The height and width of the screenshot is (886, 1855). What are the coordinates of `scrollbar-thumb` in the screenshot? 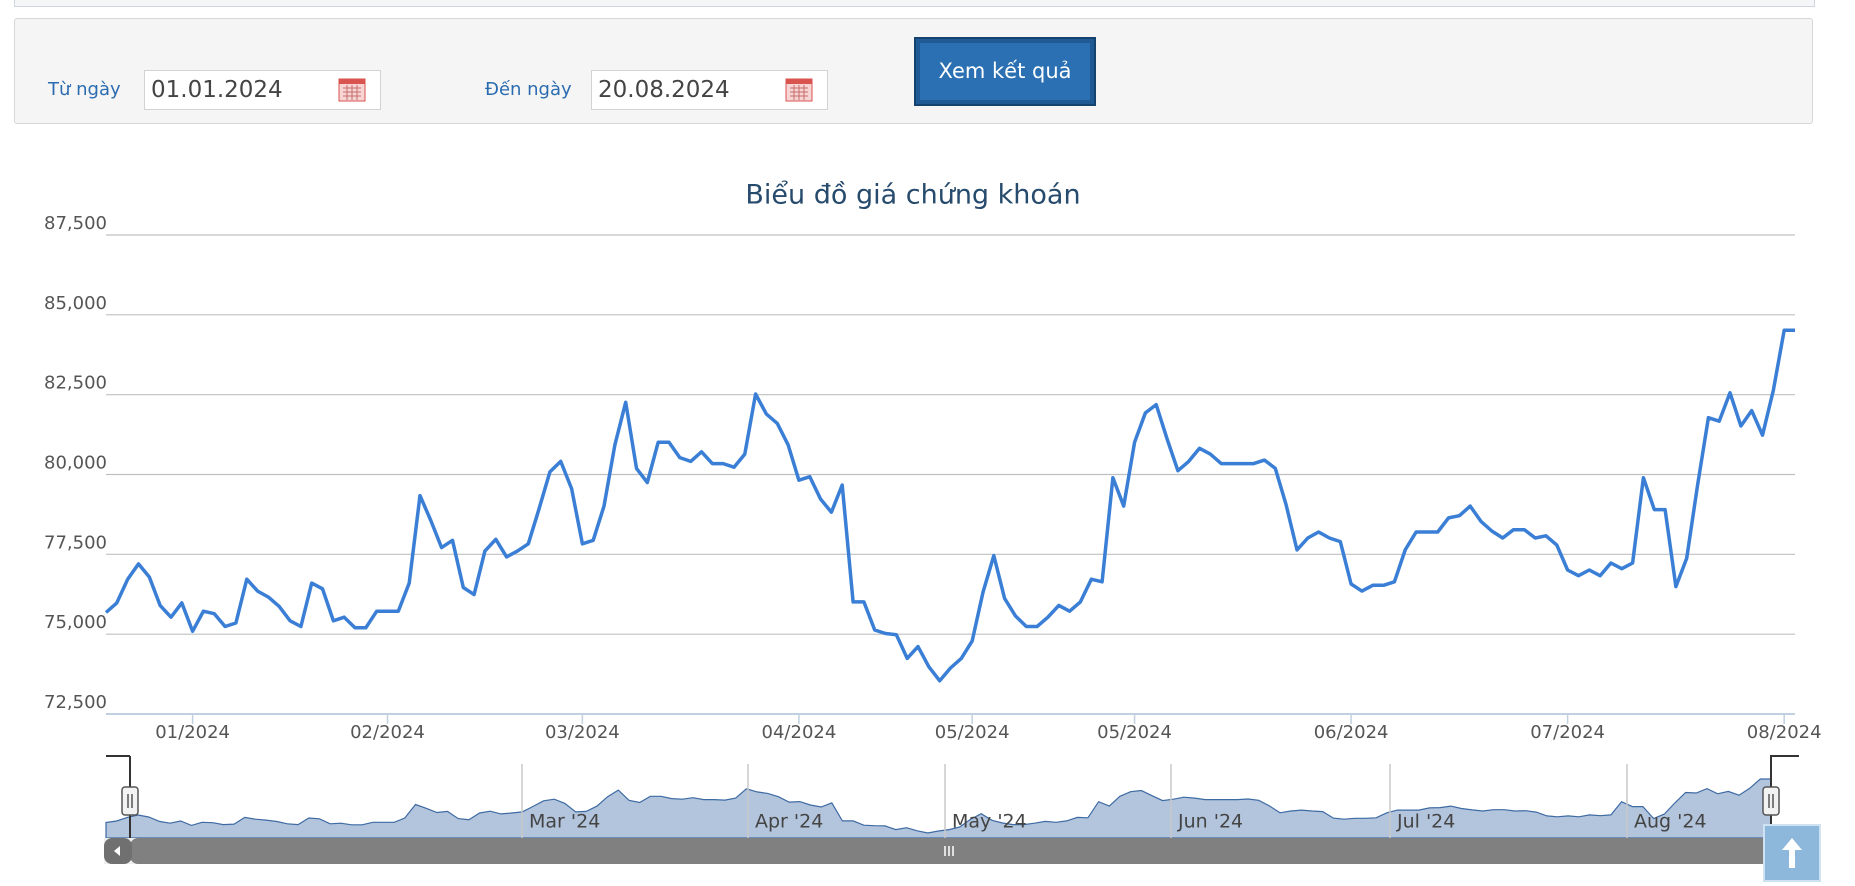 It's located at (950, 851).